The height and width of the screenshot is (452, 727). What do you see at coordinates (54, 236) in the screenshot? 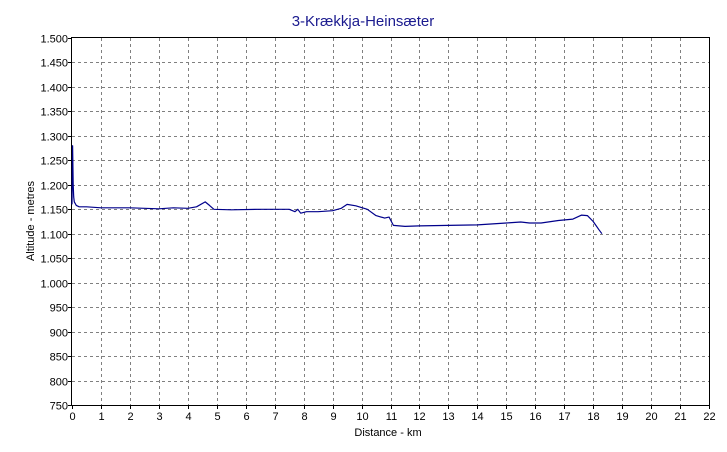
I see `y-tick-label: 1.100` at bounding box center [54, 236].